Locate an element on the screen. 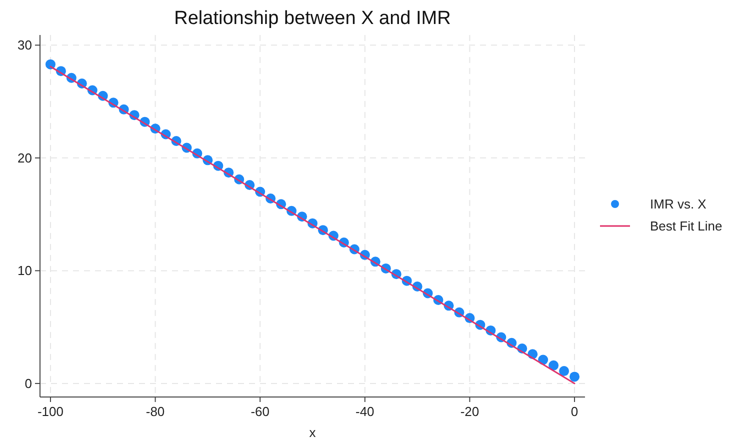 This screenshot has height=442, width=738. x-axis-title: x is located at coordinates (312, 432).